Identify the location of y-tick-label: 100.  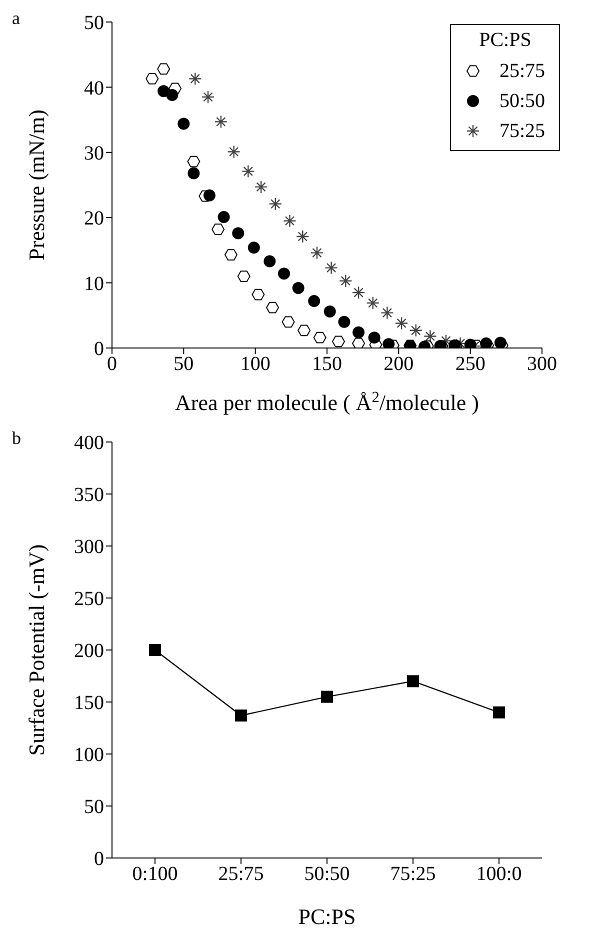
(89, 755).